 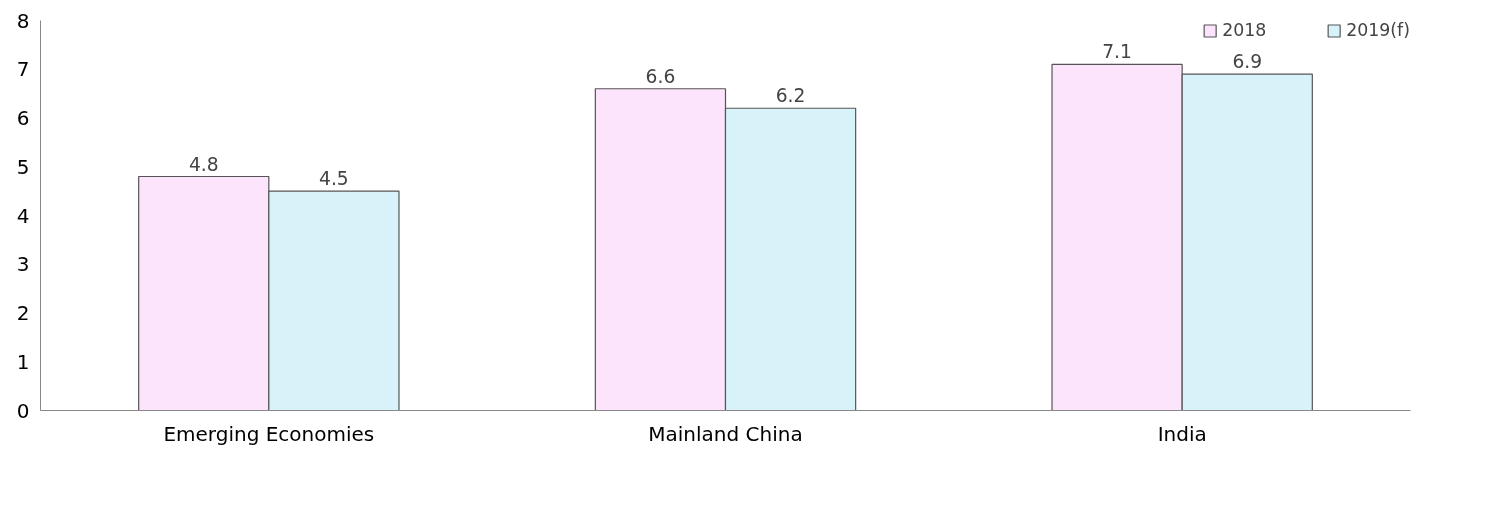 What do you see at coordinates (23, 69) in the screenshot?
I see `y-tick-label: 7` at bounding box center [23, 69].